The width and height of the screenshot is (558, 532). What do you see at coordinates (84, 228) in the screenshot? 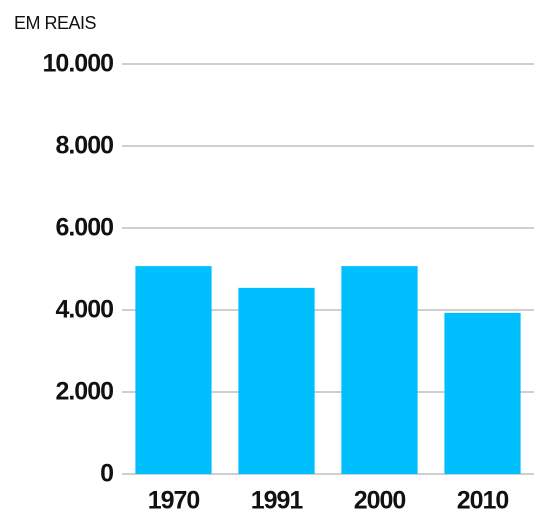
I see `y-tick-label: 6.000` at bounding box center [84, 228].